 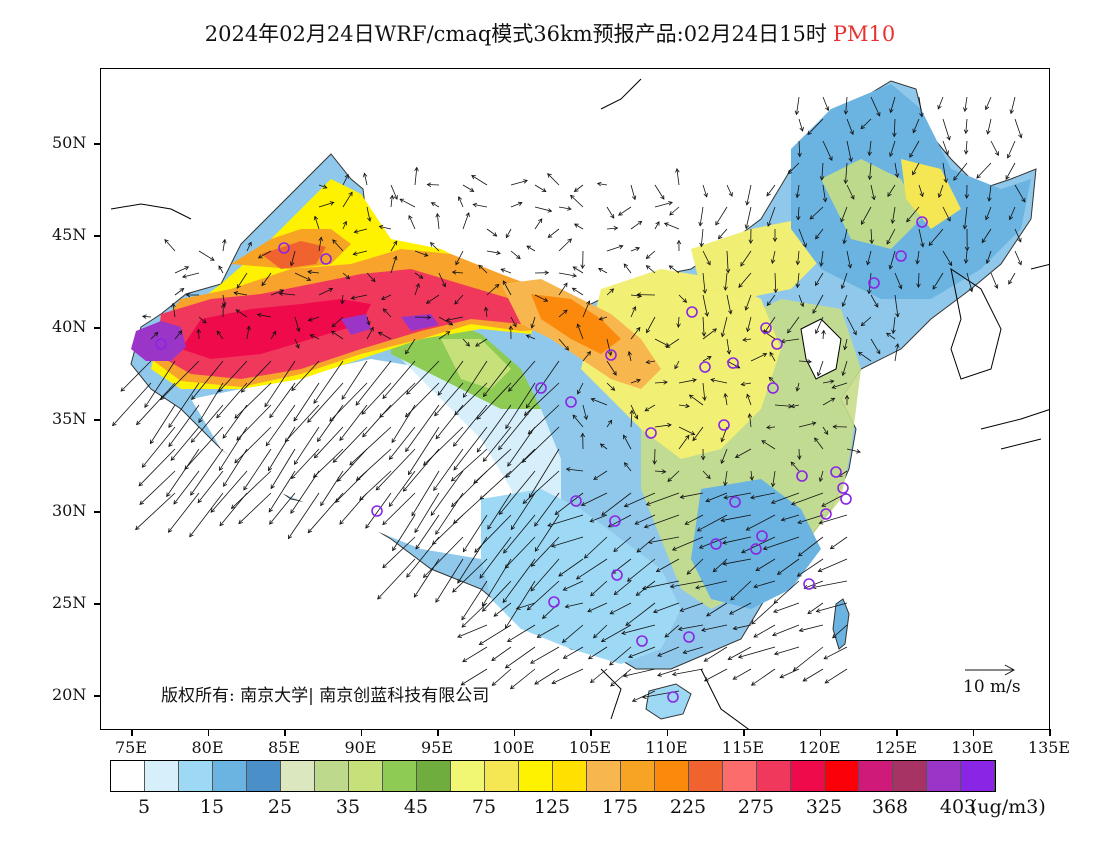 I want to click on legend-label: 125, so click(x=552, y=807).